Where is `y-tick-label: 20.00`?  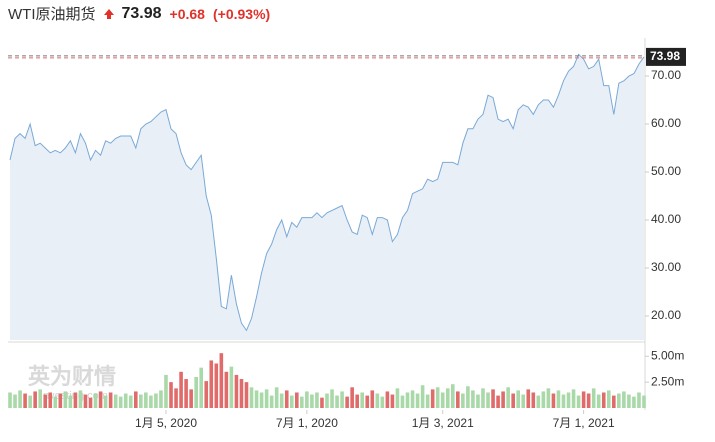
y-tick-label: 20.00 is located at coordinates (666, 315).